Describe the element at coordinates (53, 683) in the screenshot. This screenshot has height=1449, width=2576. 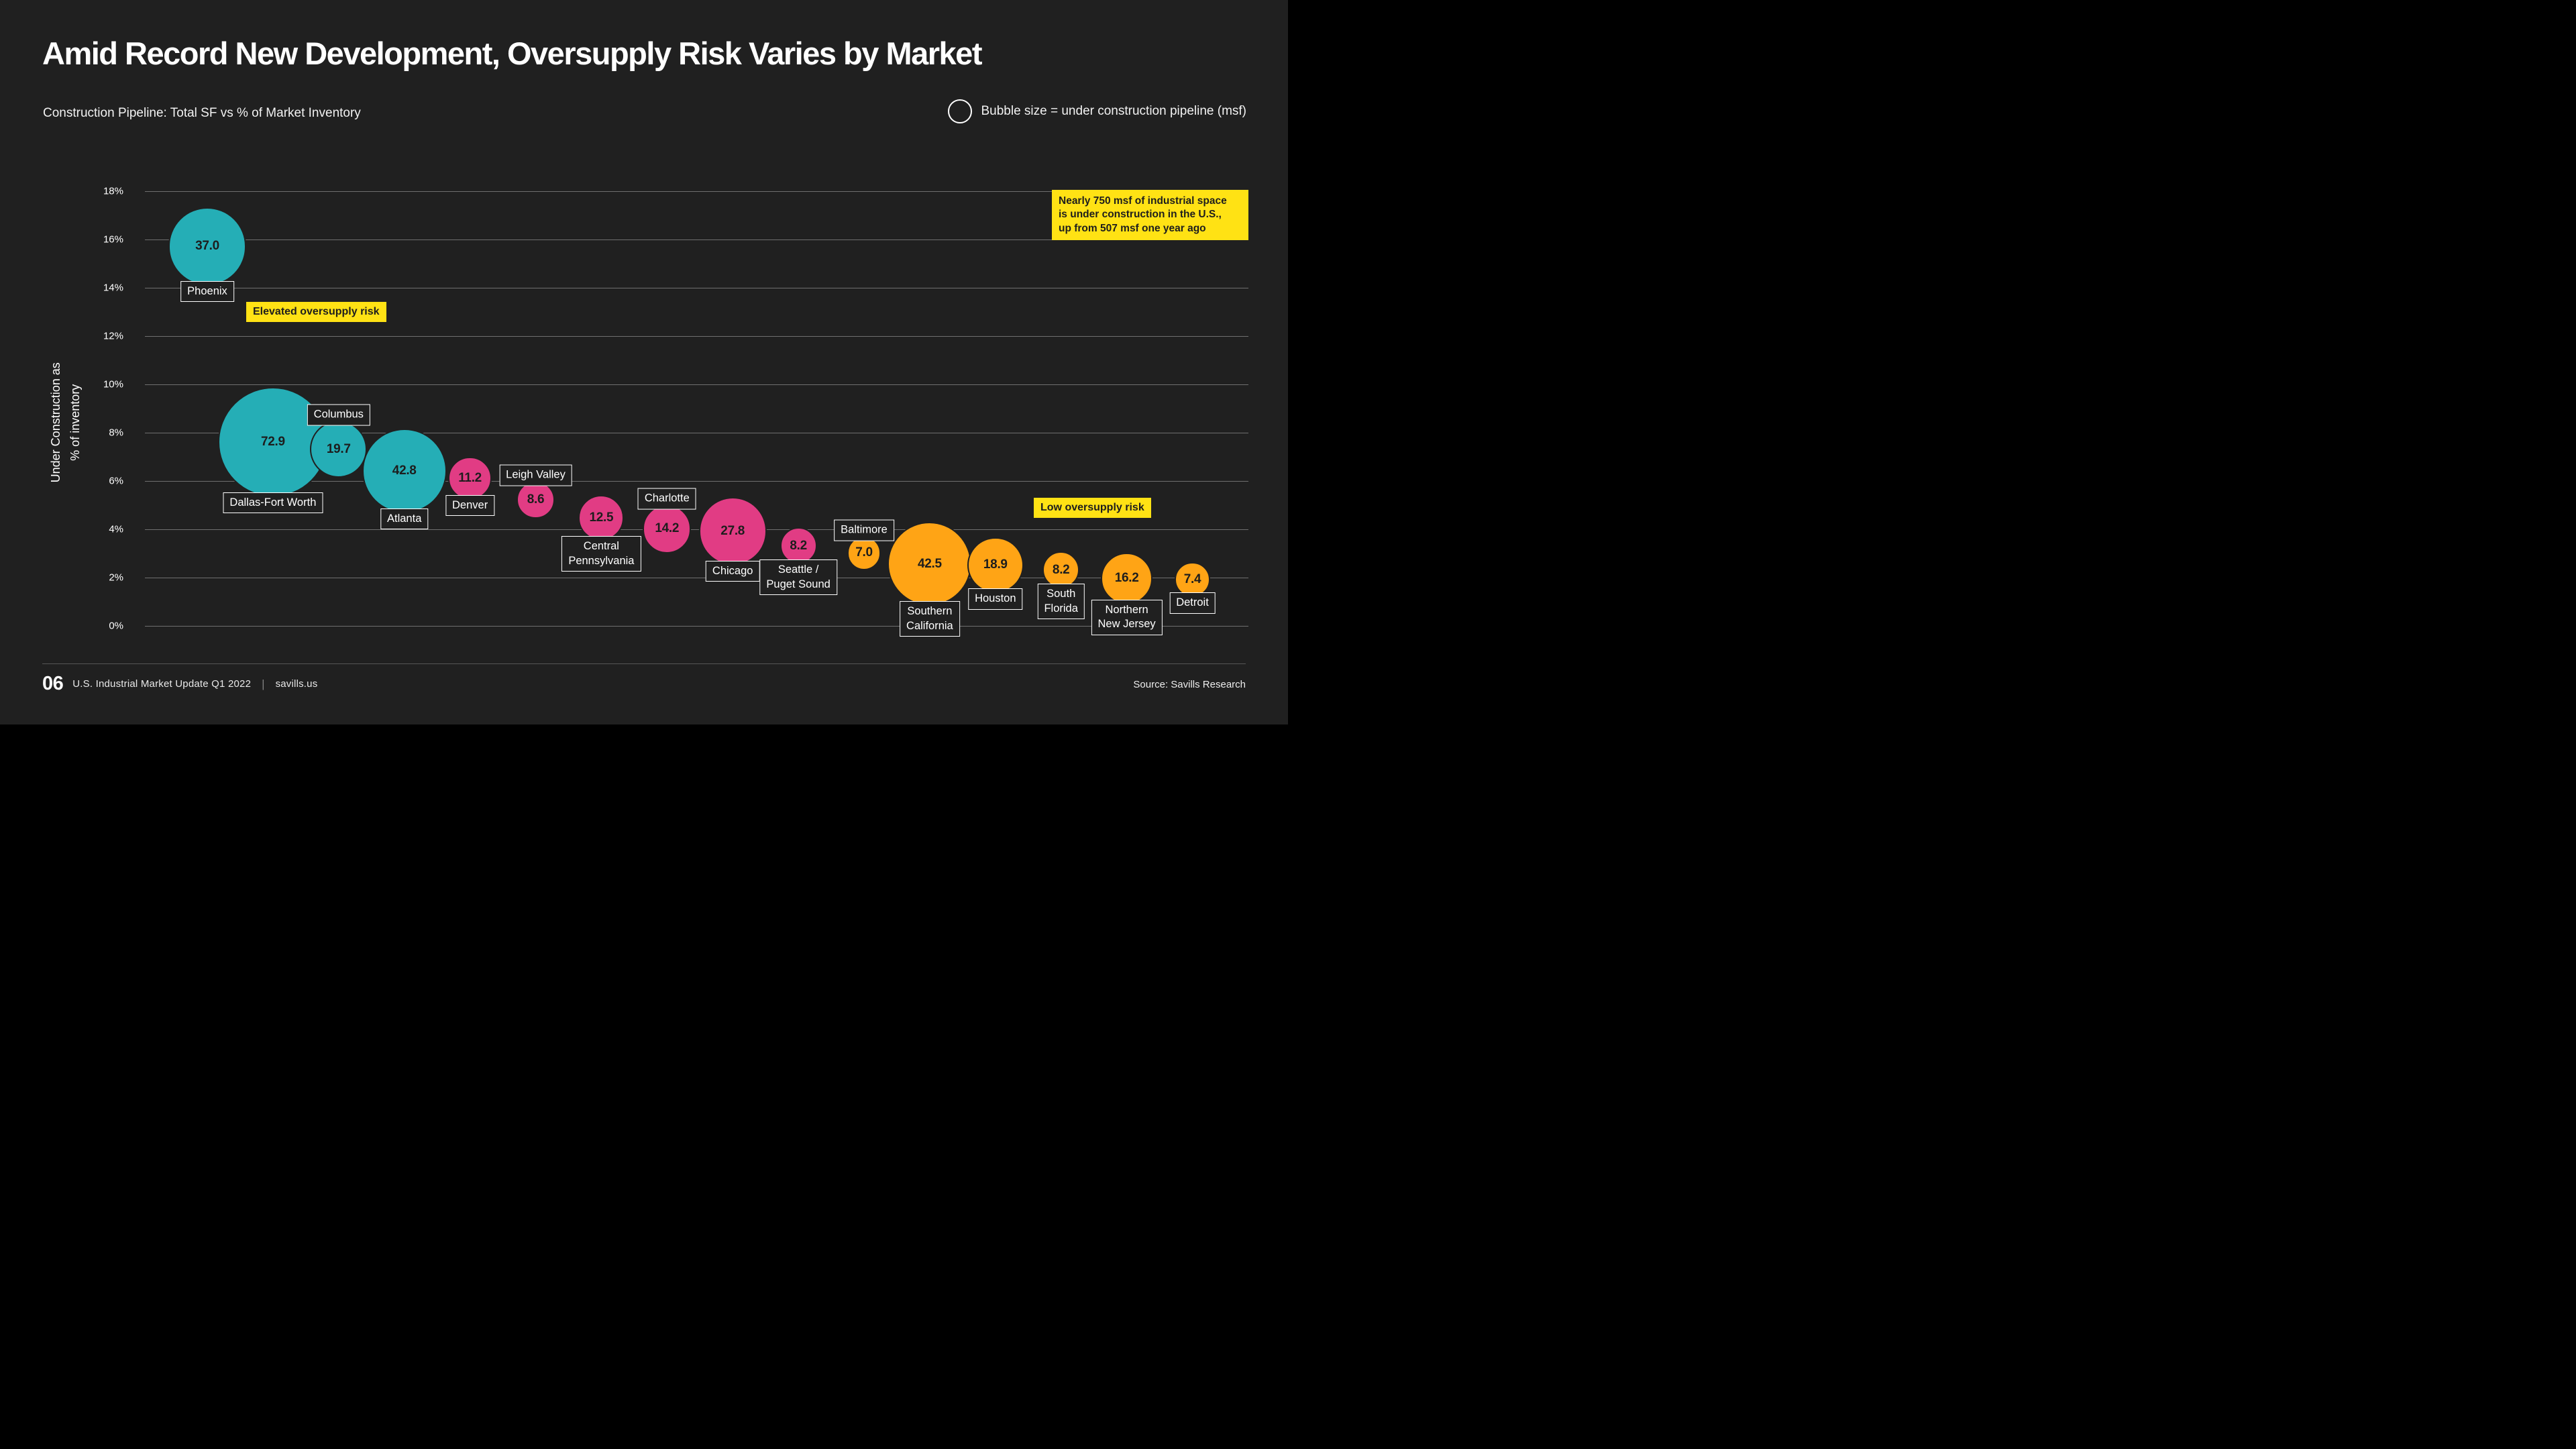
I see `page-number: 06` at that location.